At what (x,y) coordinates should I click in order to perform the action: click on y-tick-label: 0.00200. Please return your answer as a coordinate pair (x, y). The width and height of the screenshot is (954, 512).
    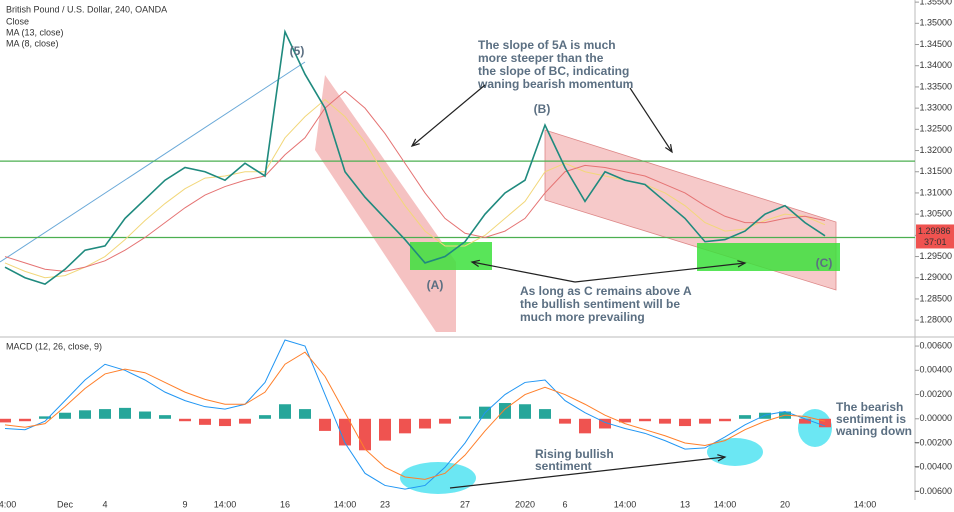
    Looking at the image, I should click on (935, 394).